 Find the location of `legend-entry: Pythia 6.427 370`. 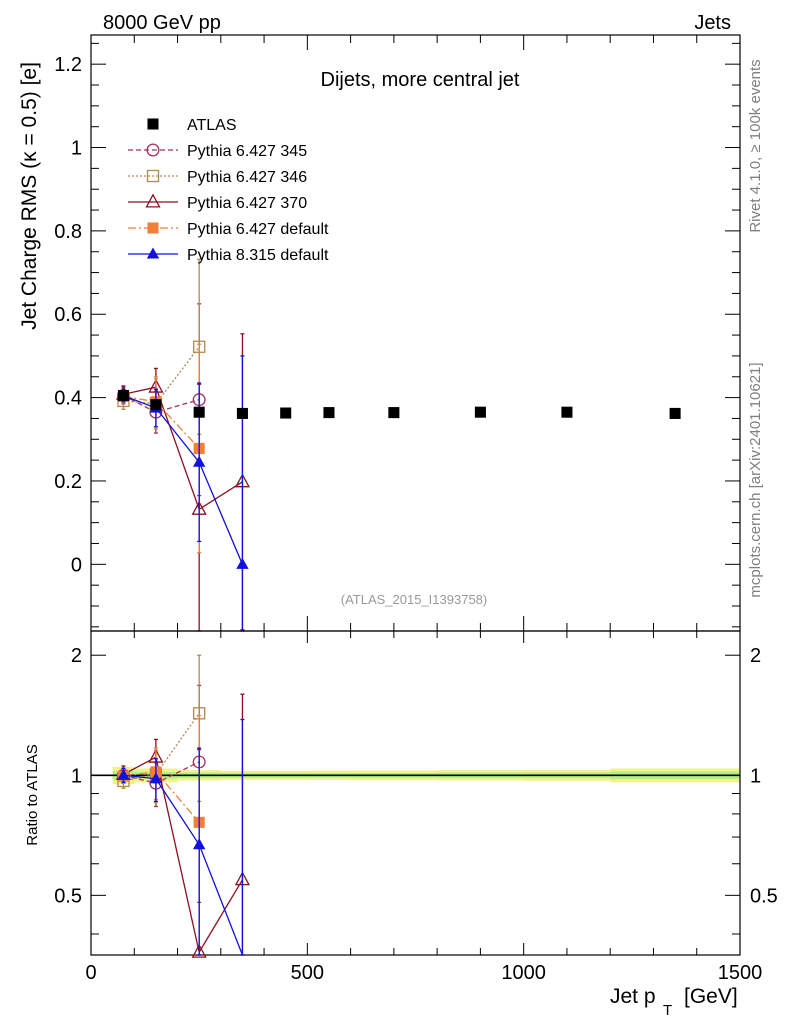

legend-entry: Pythia 6.427 370 is located at coordinates (217, 202).